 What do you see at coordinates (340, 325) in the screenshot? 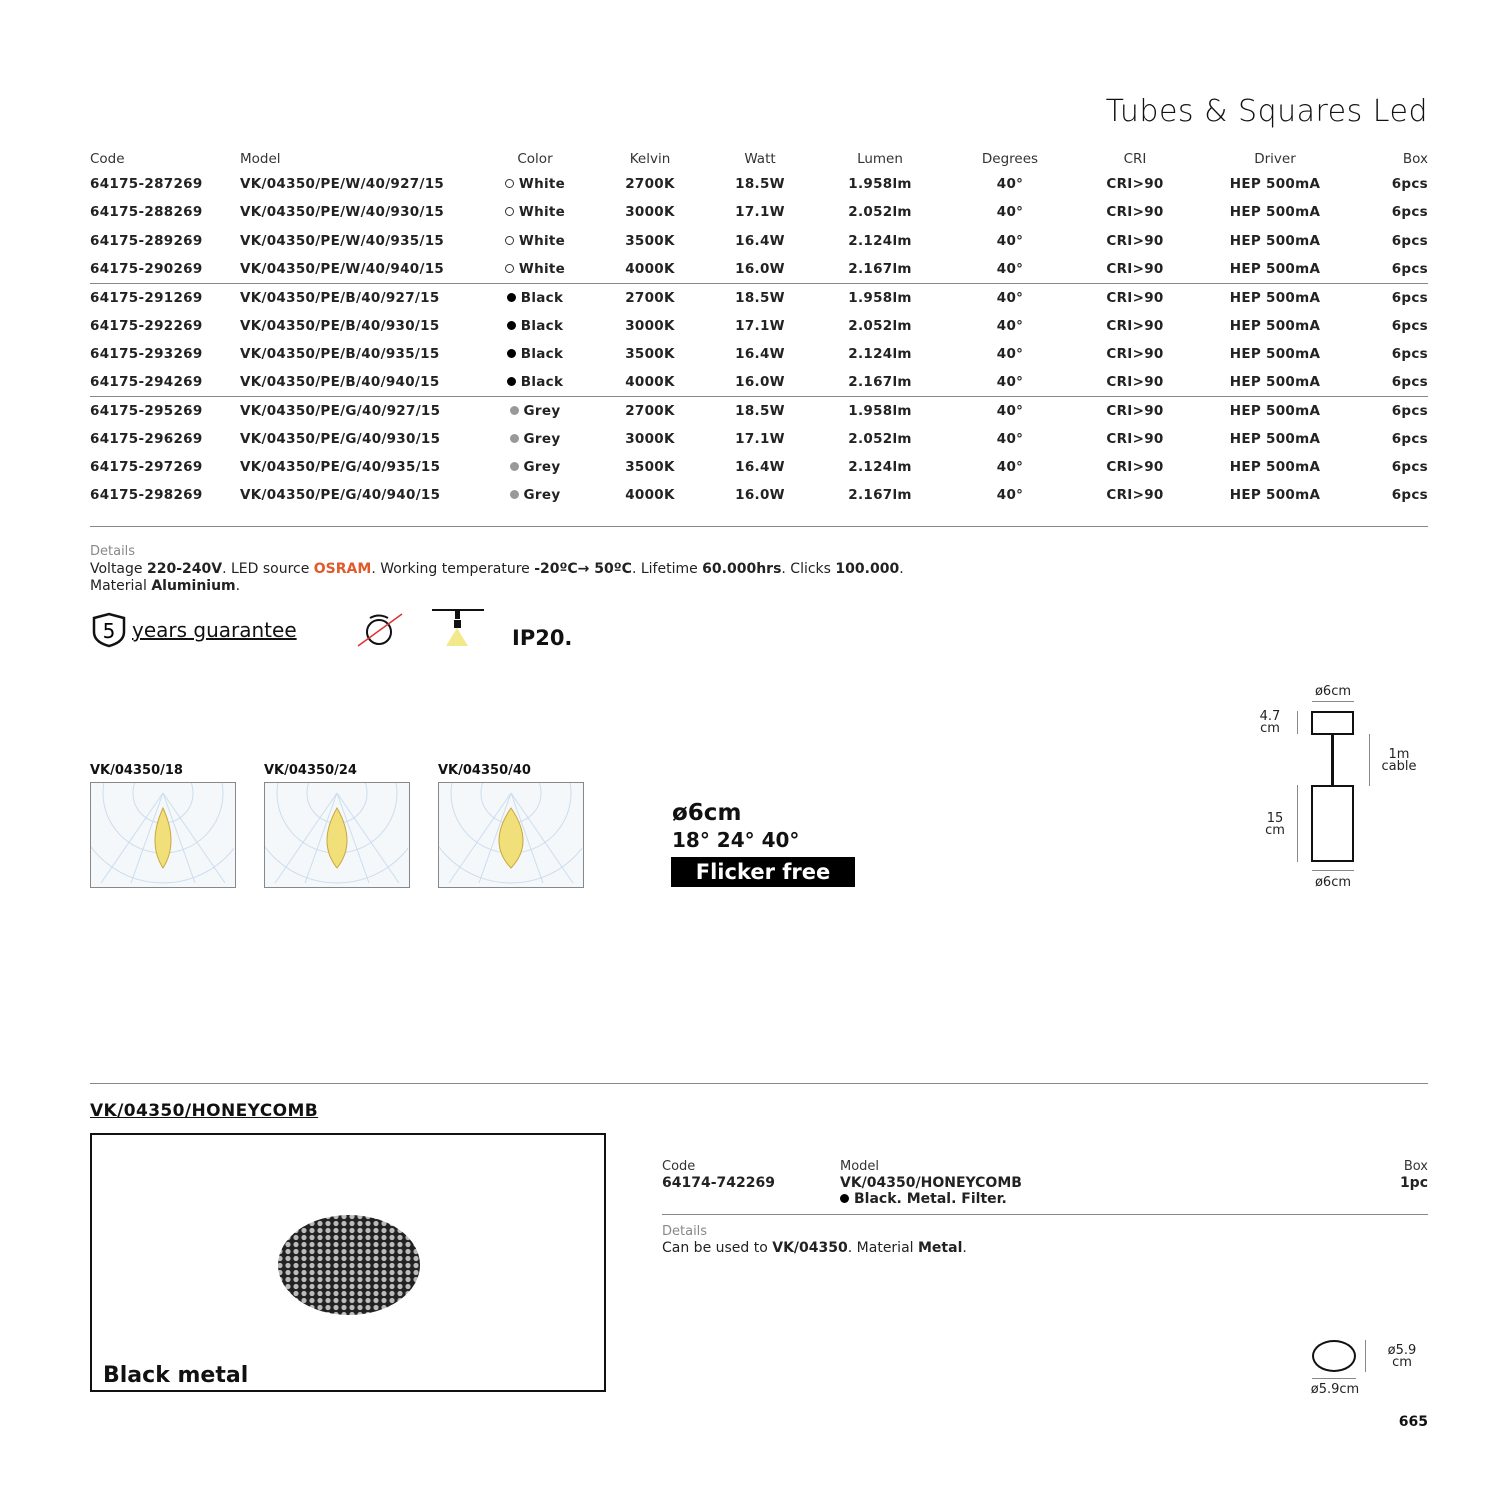
I see `cell-model: VK/04350/PE/B/40/930/15` at bounding box center [340, 325].